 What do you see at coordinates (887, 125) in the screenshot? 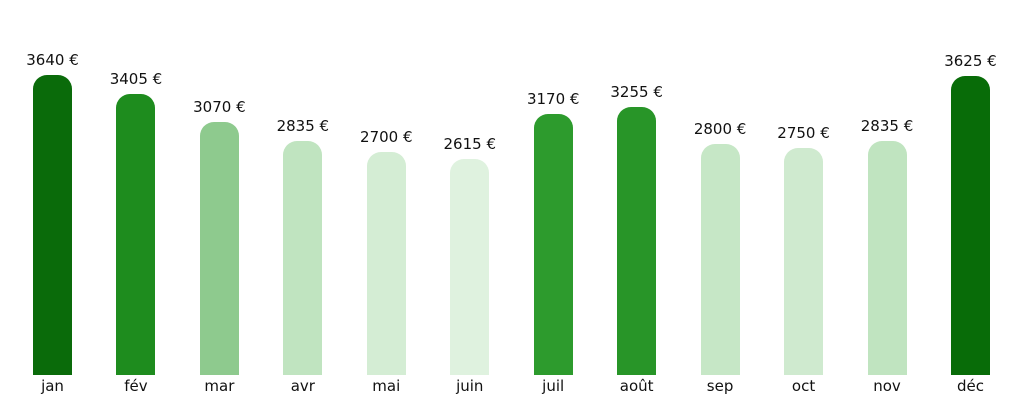
I see `bar-value-label-nov: 2835 €` at bounding box center [887, 125].